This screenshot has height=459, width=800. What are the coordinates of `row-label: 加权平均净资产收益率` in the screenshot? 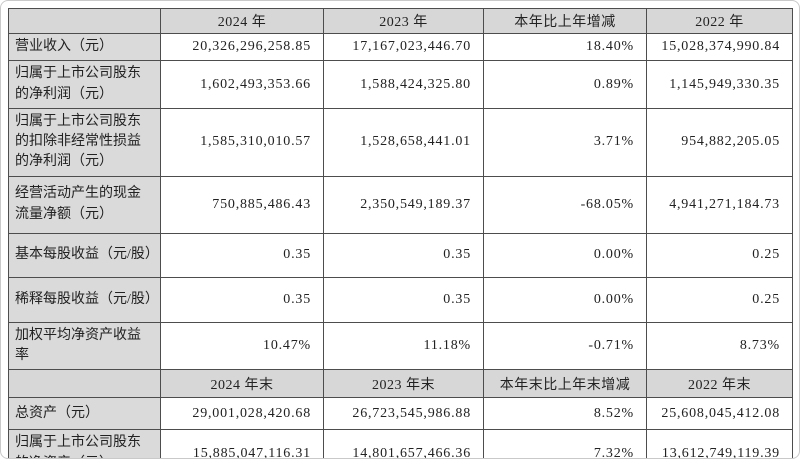 It's located at (84, 346).